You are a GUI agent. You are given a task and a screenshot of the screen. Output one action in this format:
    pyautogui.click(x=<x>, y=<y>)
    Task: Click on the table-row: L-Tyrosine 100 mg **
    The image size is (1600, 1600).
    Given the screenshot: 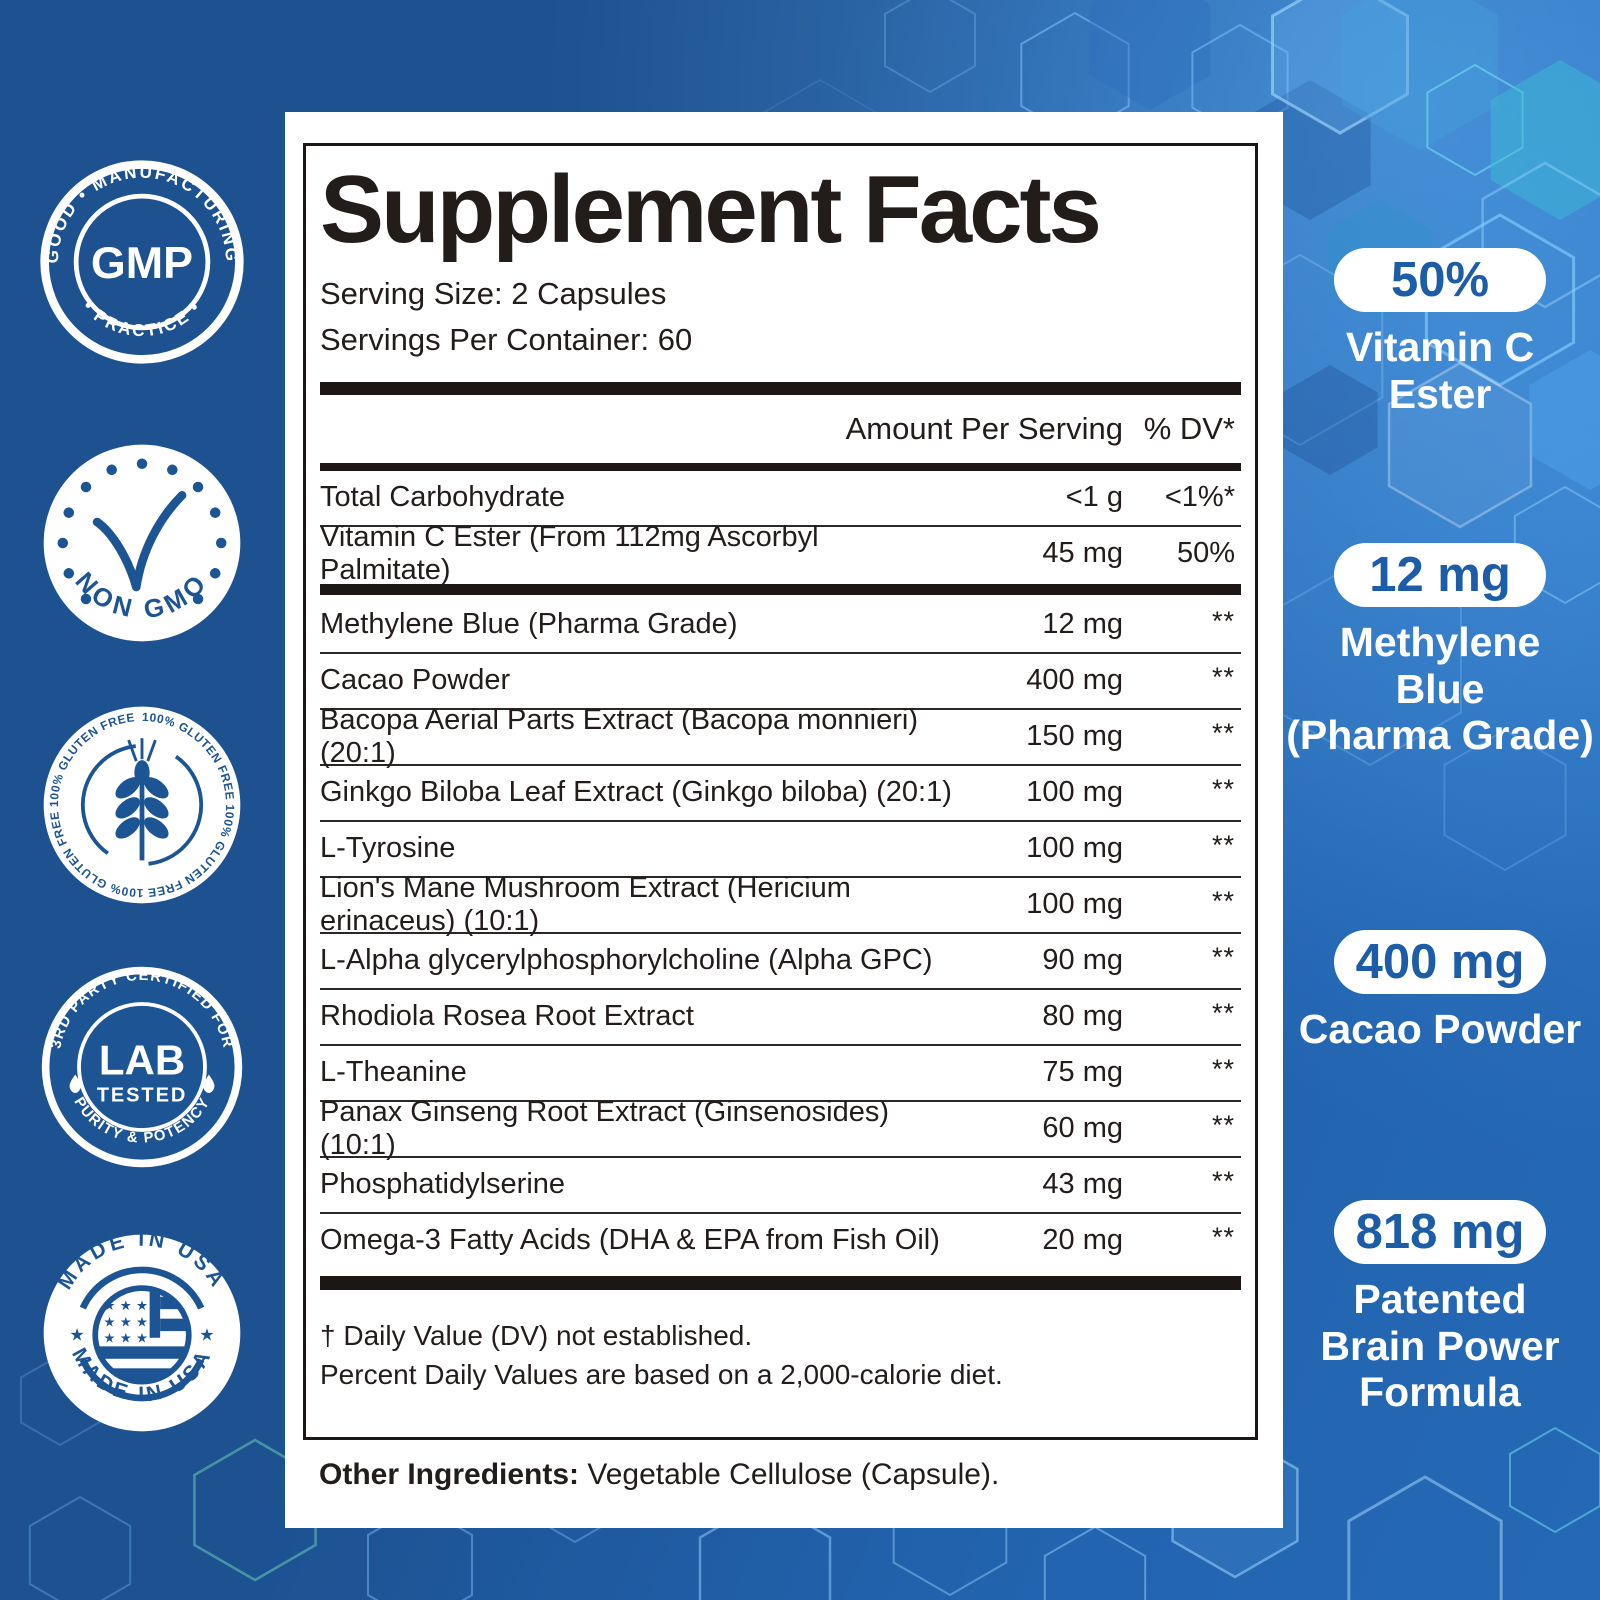 What is the action you would take?
    pyautogui.click(x=780, y=847)
    